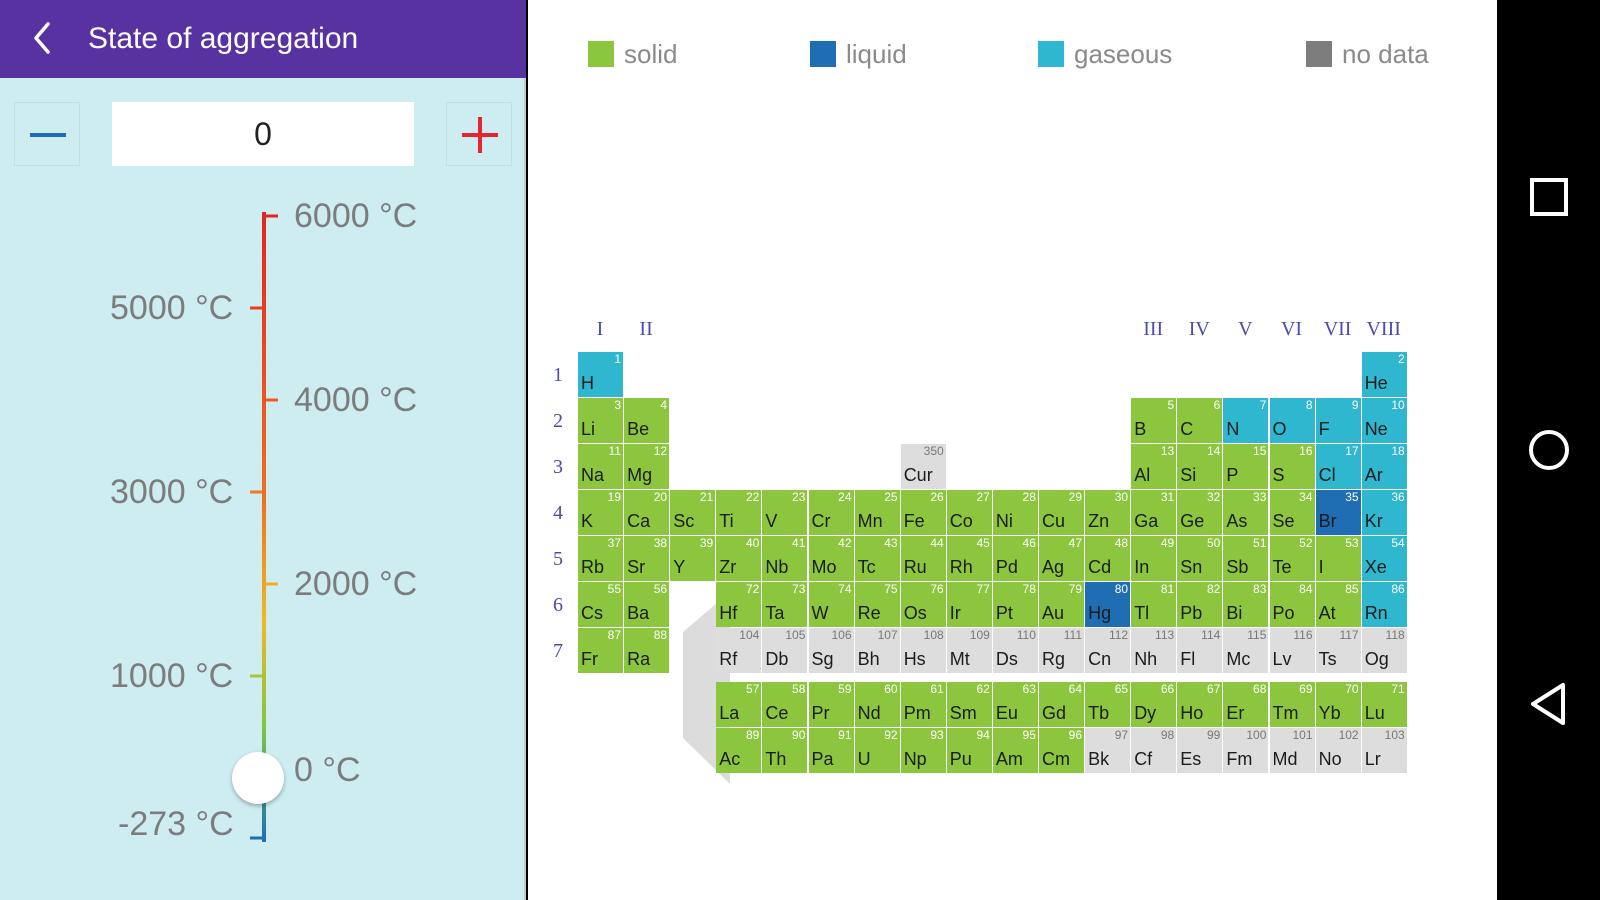 The height and width of the screenshot is (900, 1600). What do you see at coordinates (1154, 750) in the screenshot?
I see `element-cell-cf: 98 Cf` at bounding box center [1154, 750].